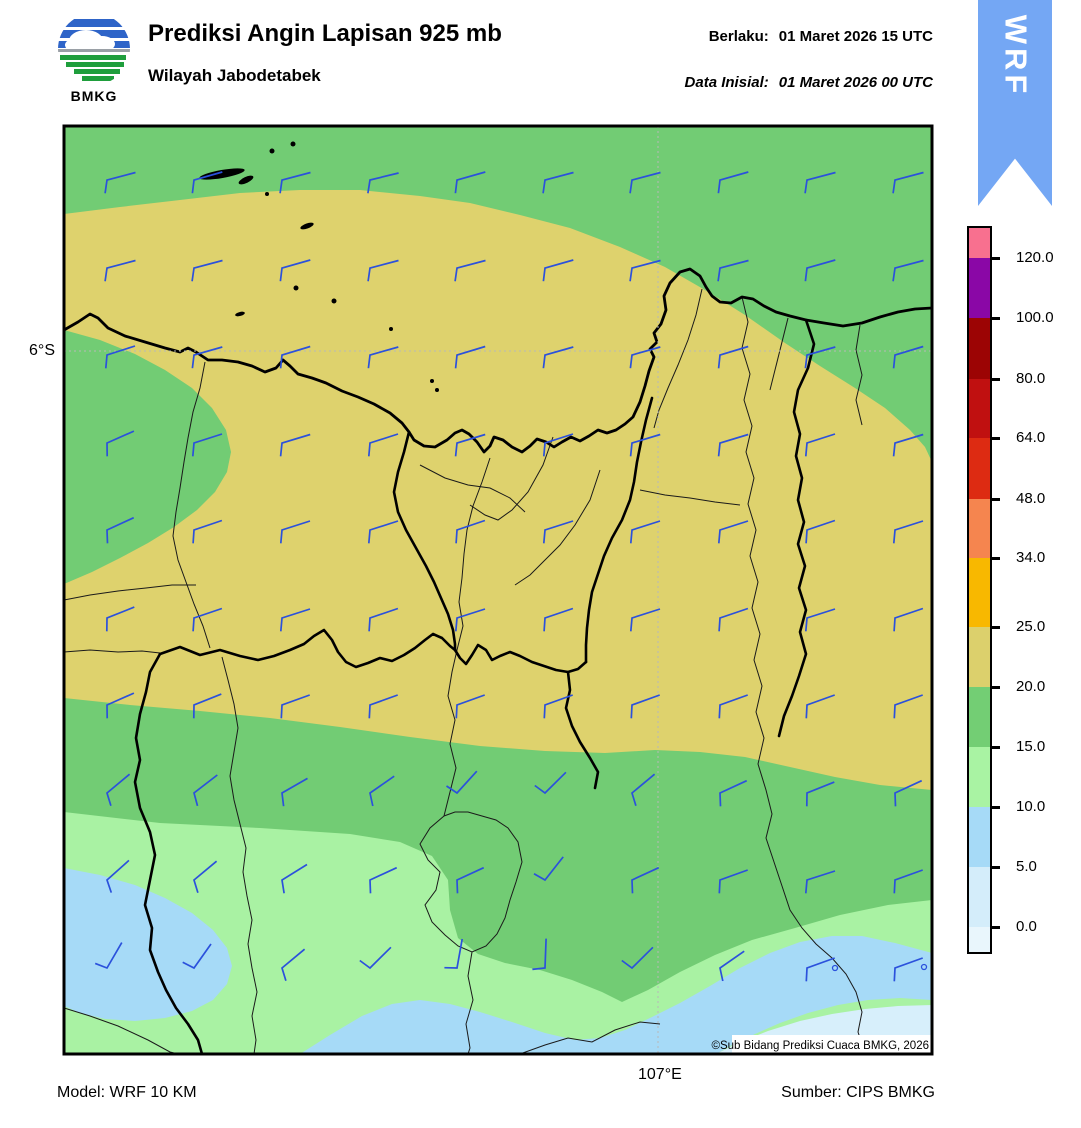 The width and height of the screenshot is (1081, 1128). I want to click on page-title: Prediksi Angin Lapisan 925 mb, so click(325, 33).